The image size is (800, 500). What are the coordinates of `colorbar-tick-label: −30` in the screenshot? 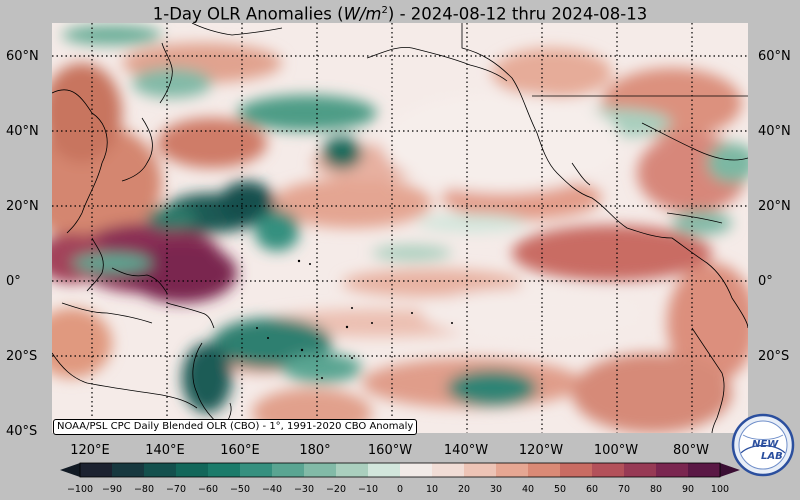 It's located at (304, 489).